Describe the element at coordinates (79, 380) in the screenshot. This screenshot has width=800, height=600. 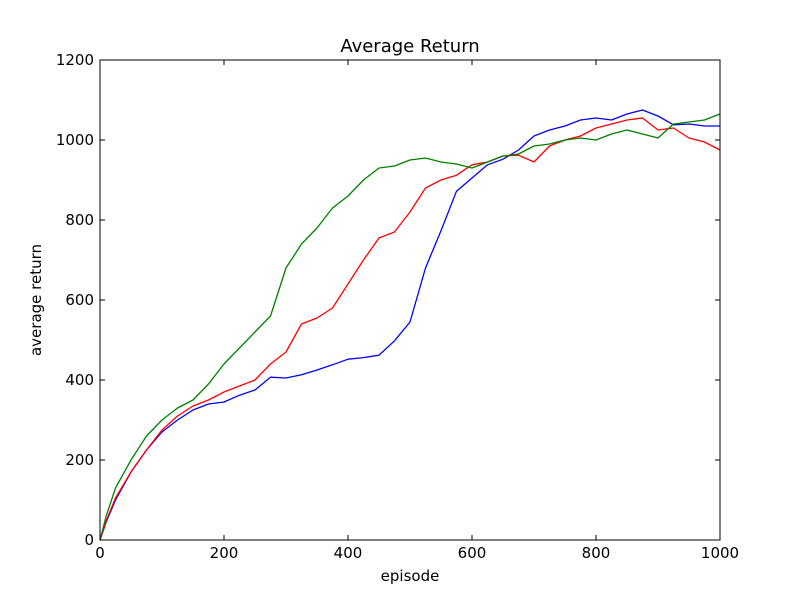
I see `y-tick-label: 400` at that location.